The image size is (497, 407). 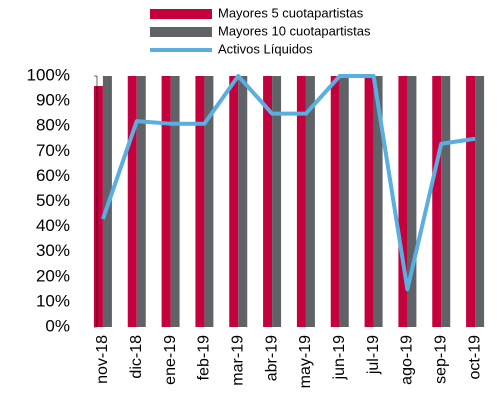 What do you see at coordinates (339, 358) in the screenshot?
I see `x-tick-label: jun-19` at bounding box center [339, 358].